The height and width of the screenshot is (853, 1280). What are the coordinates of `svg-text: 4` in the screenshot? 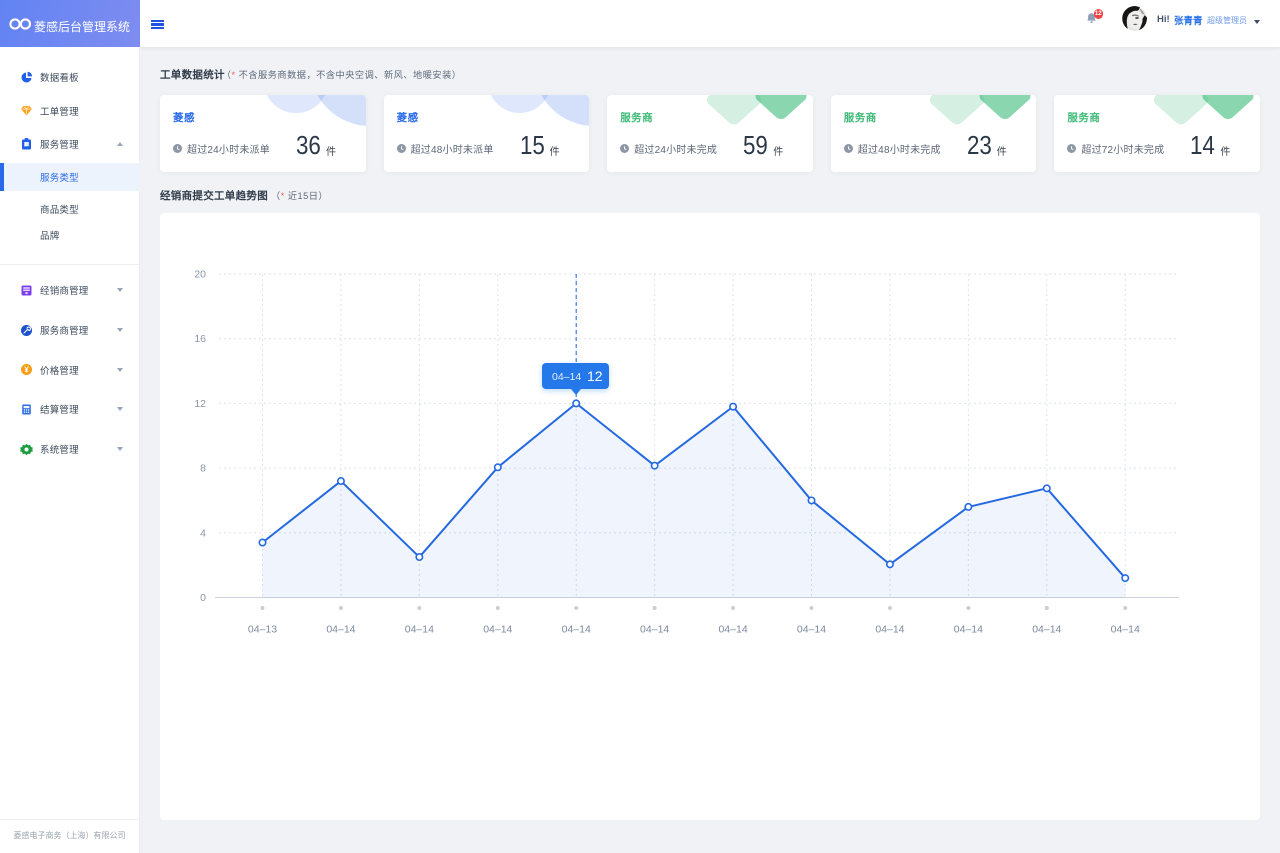 It's located at (203, 533).